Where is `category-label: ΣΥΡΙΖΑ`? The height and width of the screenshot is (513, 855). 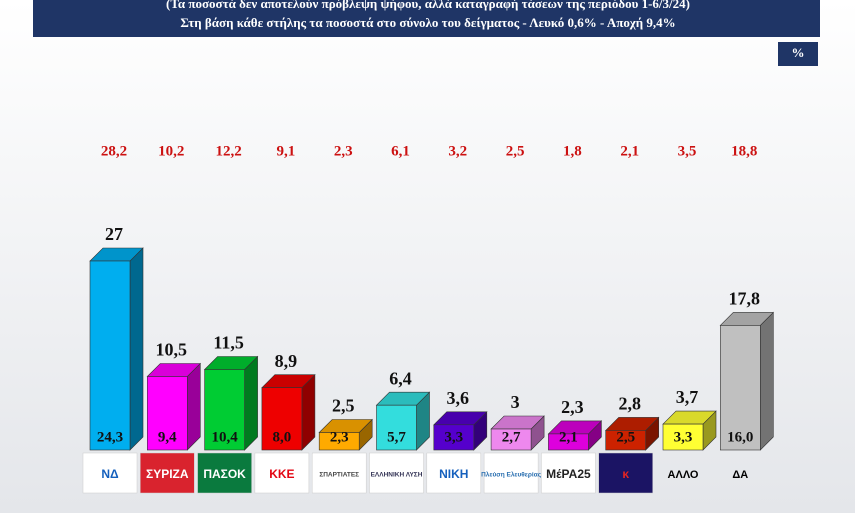 category-label: ΣΥΡΙΖΑ is located at coordinates (167, 474).